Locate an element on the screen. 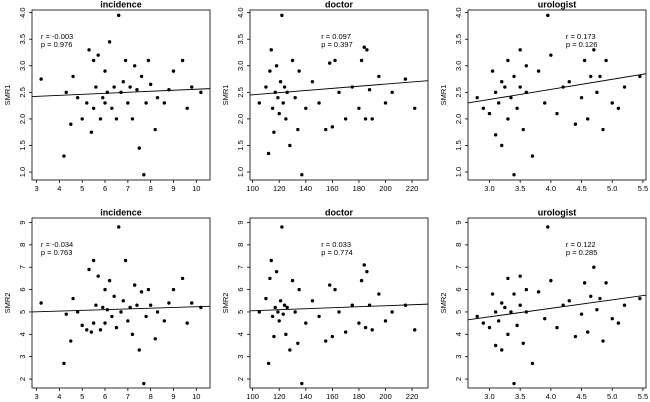 The width and height of the screenshot is (650, 402). y-tick-label: 9 is located at coordinates (240, 222).